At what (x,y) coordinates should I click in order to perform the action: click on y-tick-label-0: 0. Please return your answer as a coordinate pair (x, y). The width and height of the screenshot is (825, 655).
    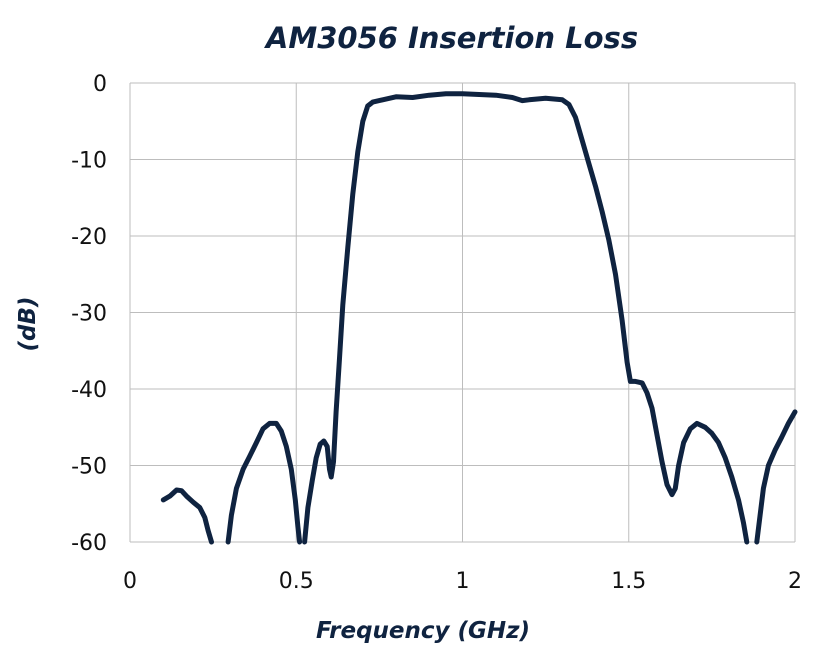
    Looking at the image, I should click on (100, 84).